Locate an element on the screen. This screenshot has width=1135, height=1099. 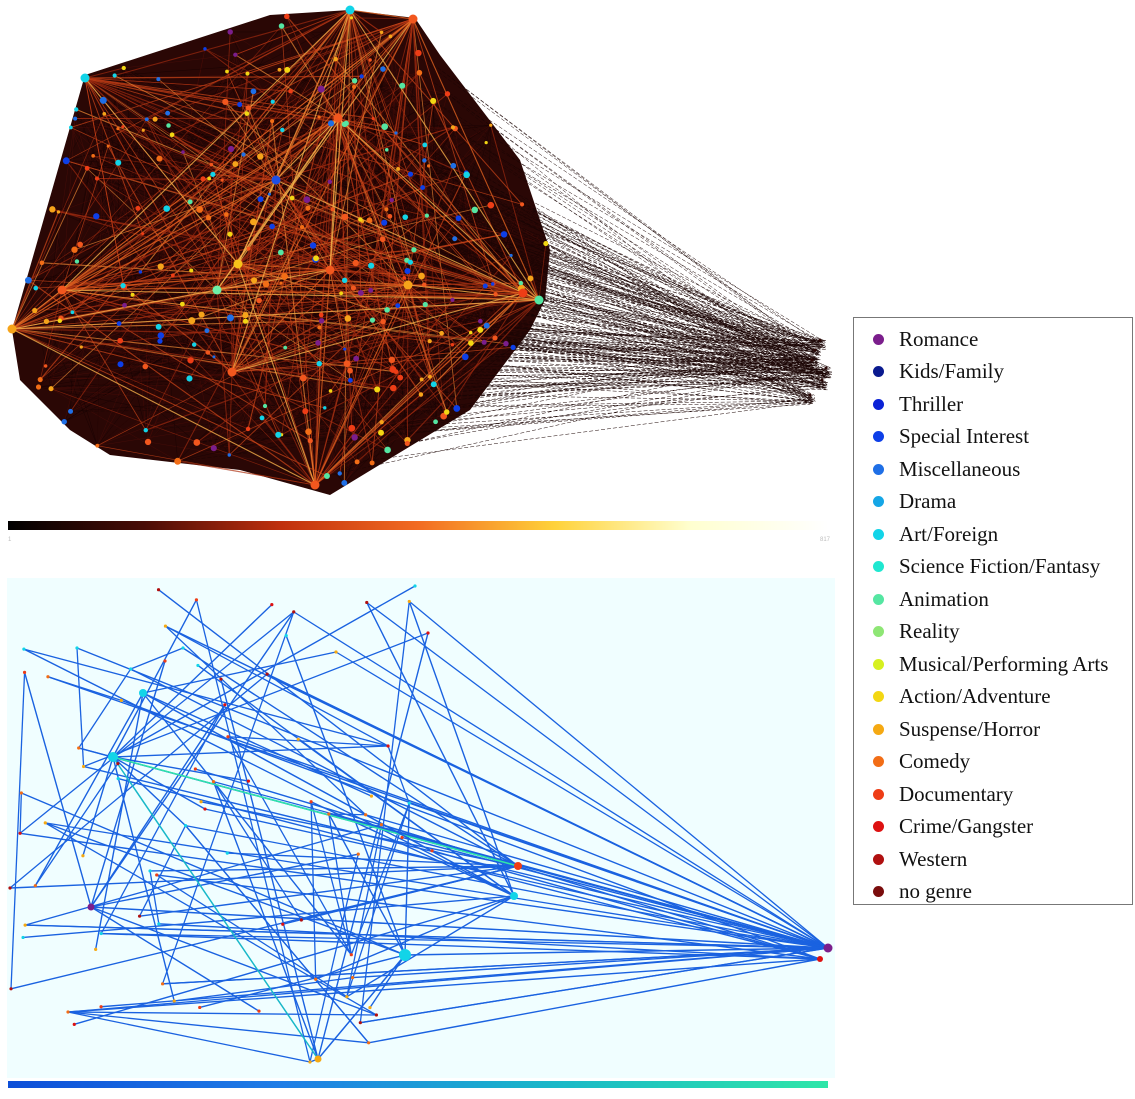
legend-swatch is located at coordinates (878, 469).